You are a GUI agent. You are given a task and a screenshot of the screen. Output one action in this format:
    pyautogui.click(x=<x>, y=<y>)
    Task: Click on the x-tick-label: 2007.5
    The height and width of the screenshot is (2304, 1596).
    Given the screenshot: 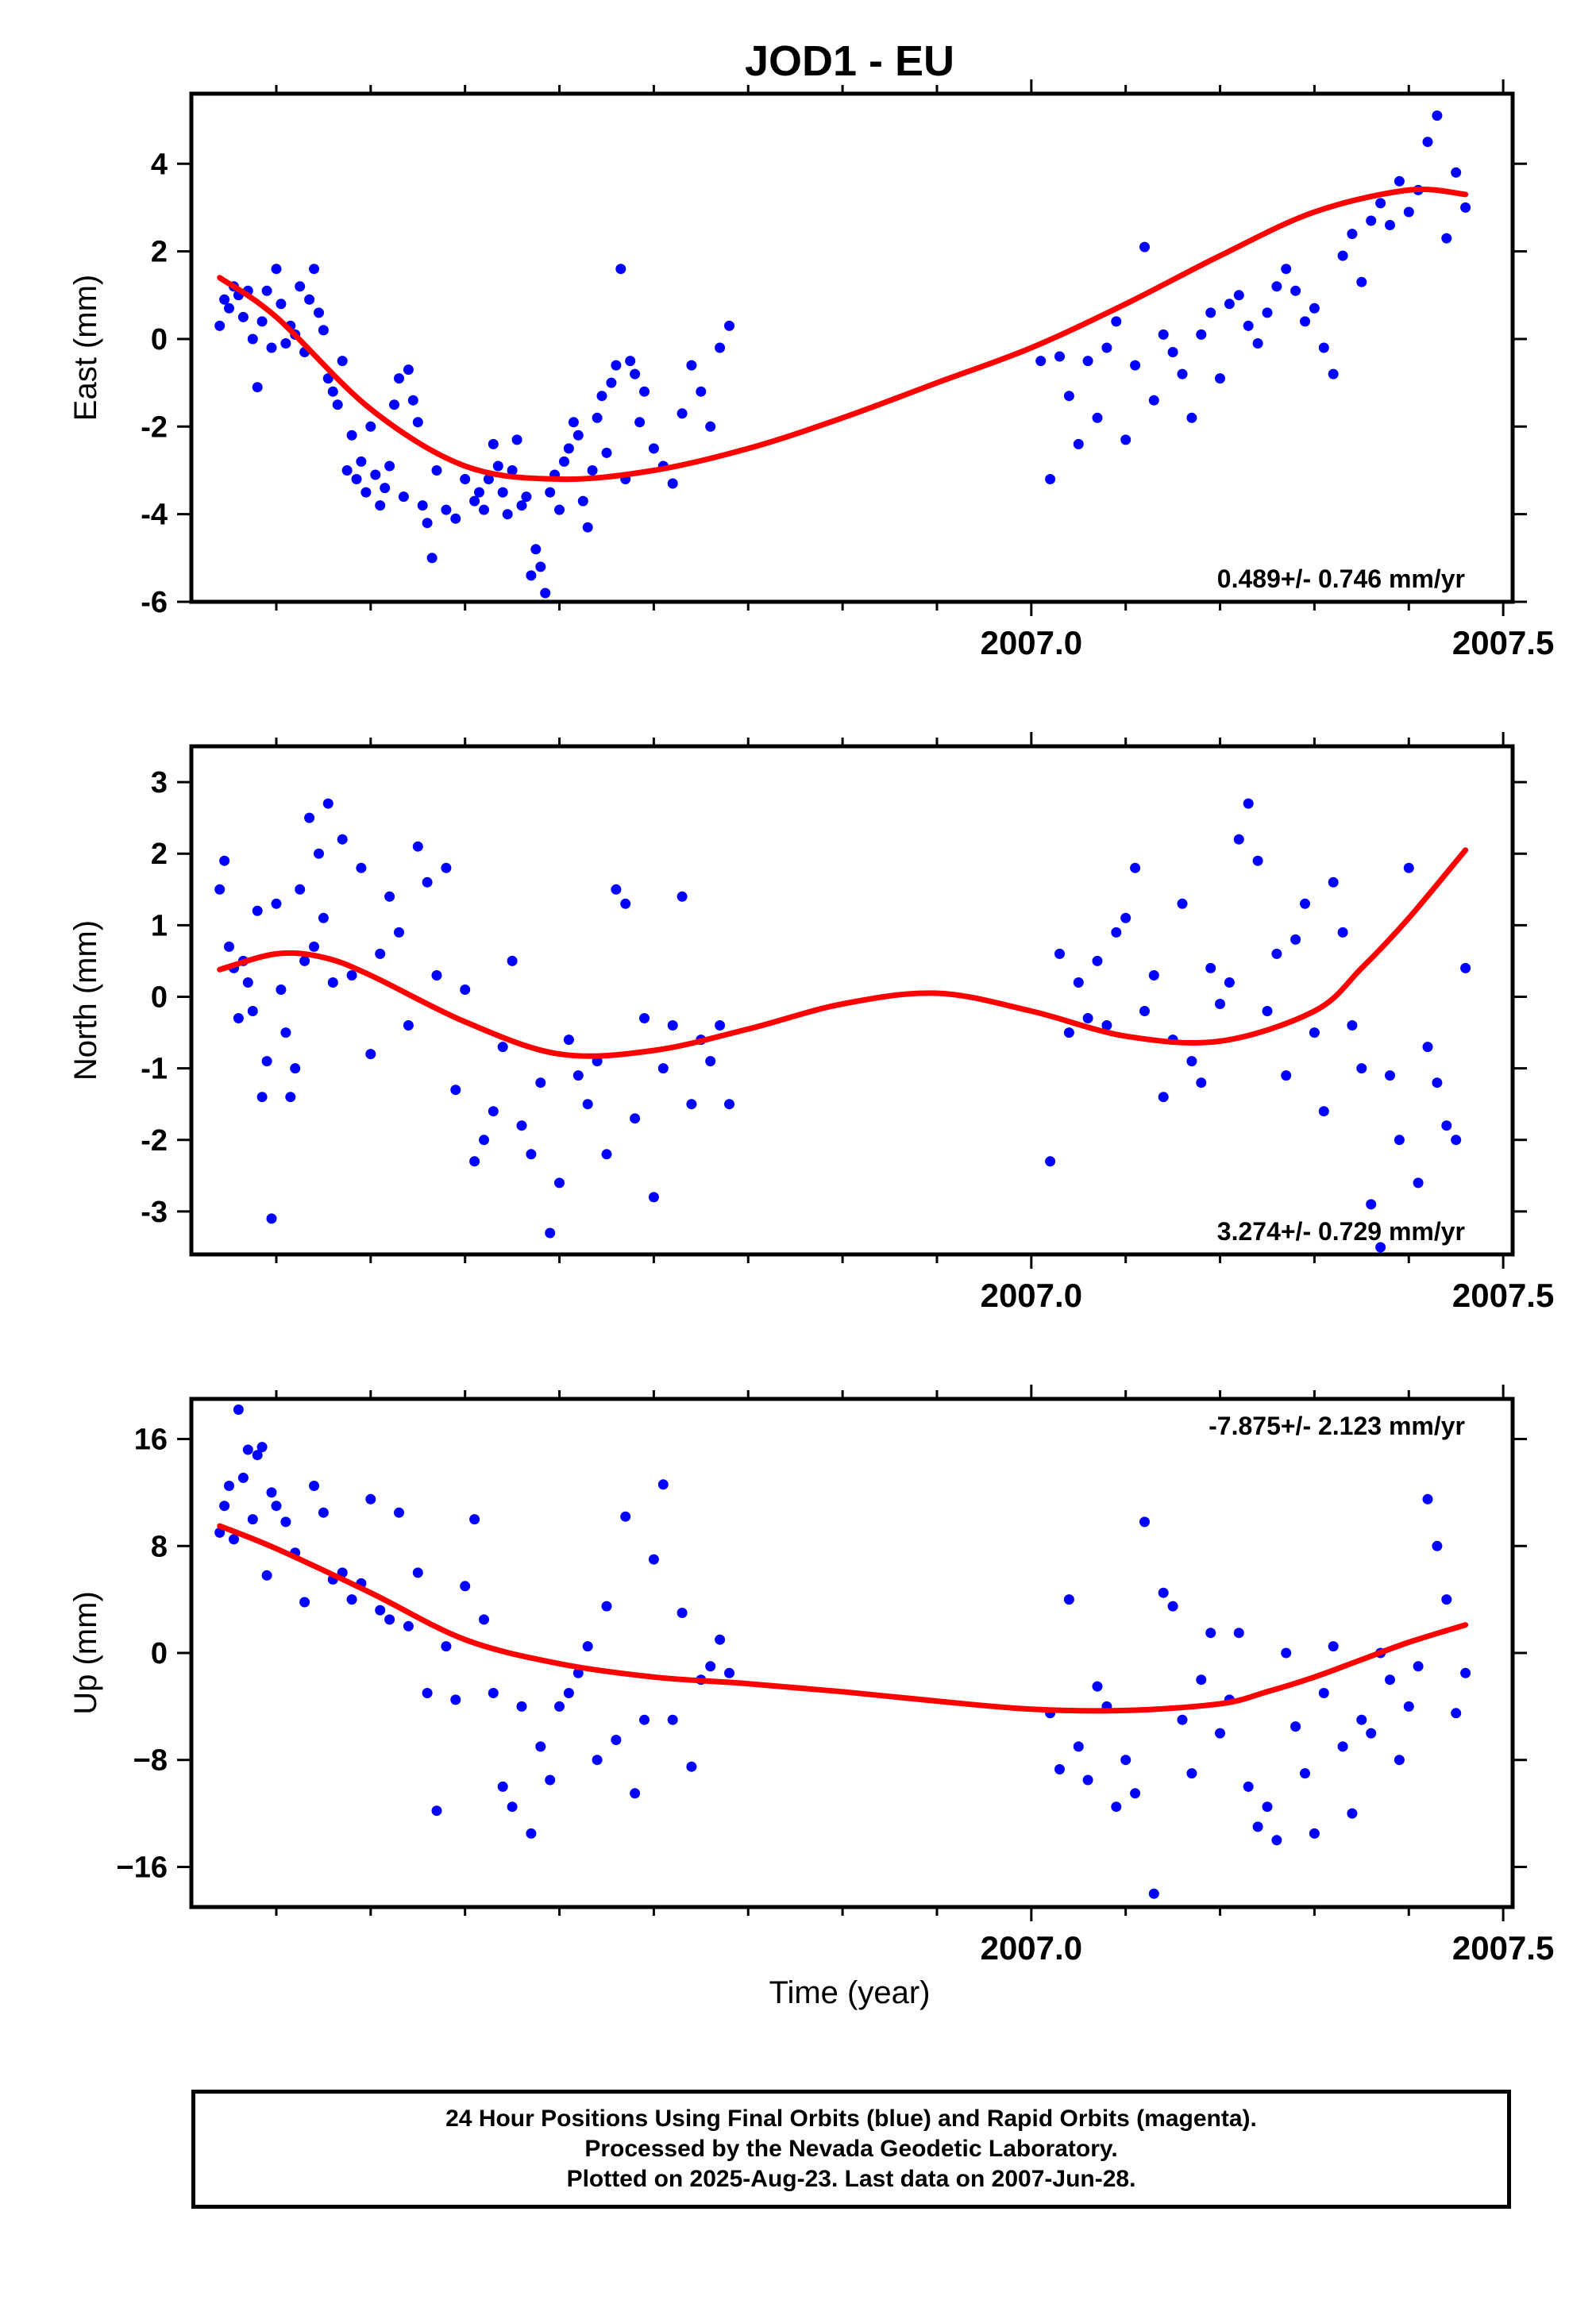 What is the action you would take?
    pyautogui.click(x=1503, y=1948)
    